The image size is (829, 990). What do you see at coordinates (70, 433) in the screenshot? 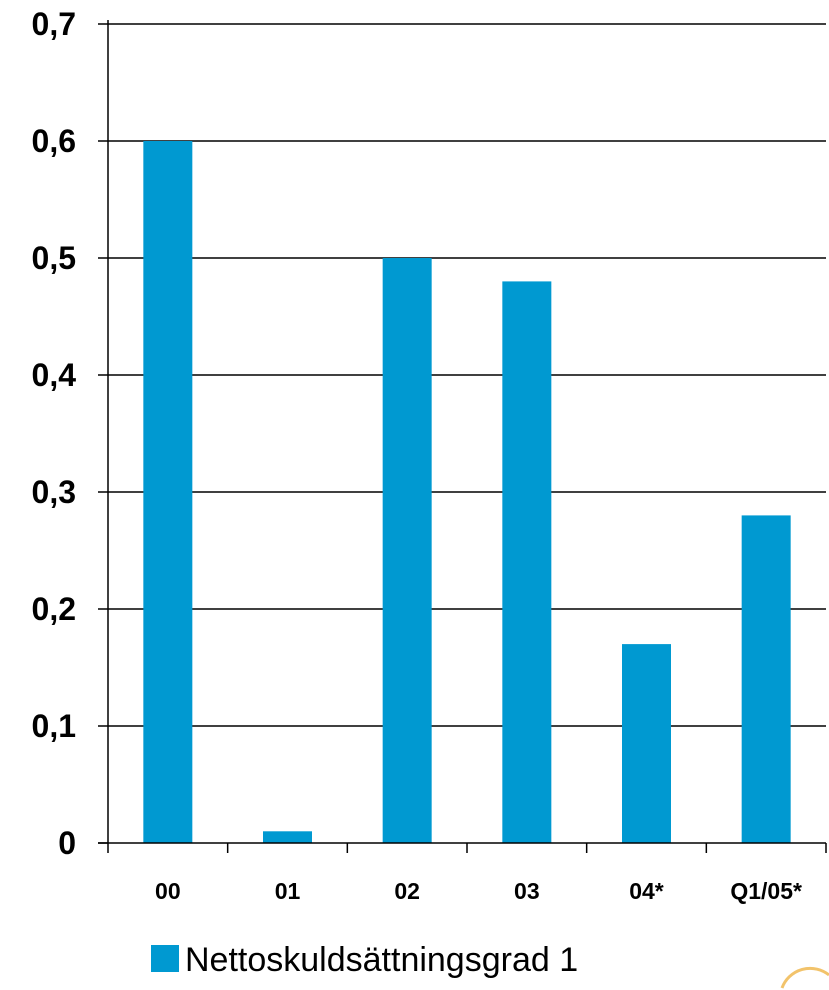
I see `y-axis-ticks: 0 0,1 0,2 0,3 0,4 0,5 0,6 0,7` at bounding box center [70, 433].